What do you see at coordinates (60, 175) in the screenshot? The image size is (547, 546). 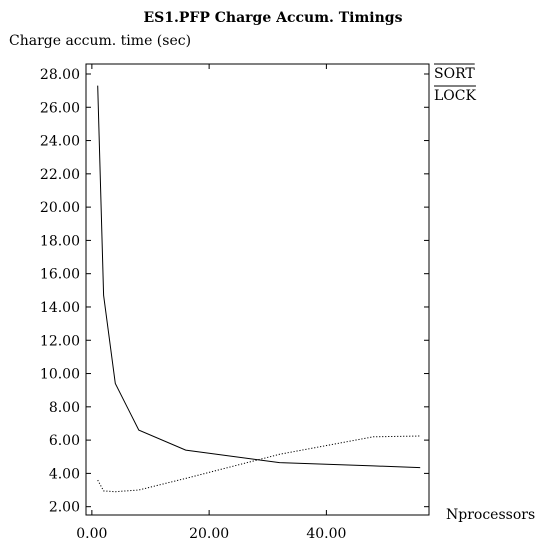 I see `y-tick-label: 22.00` at bounding box center [60, 175].